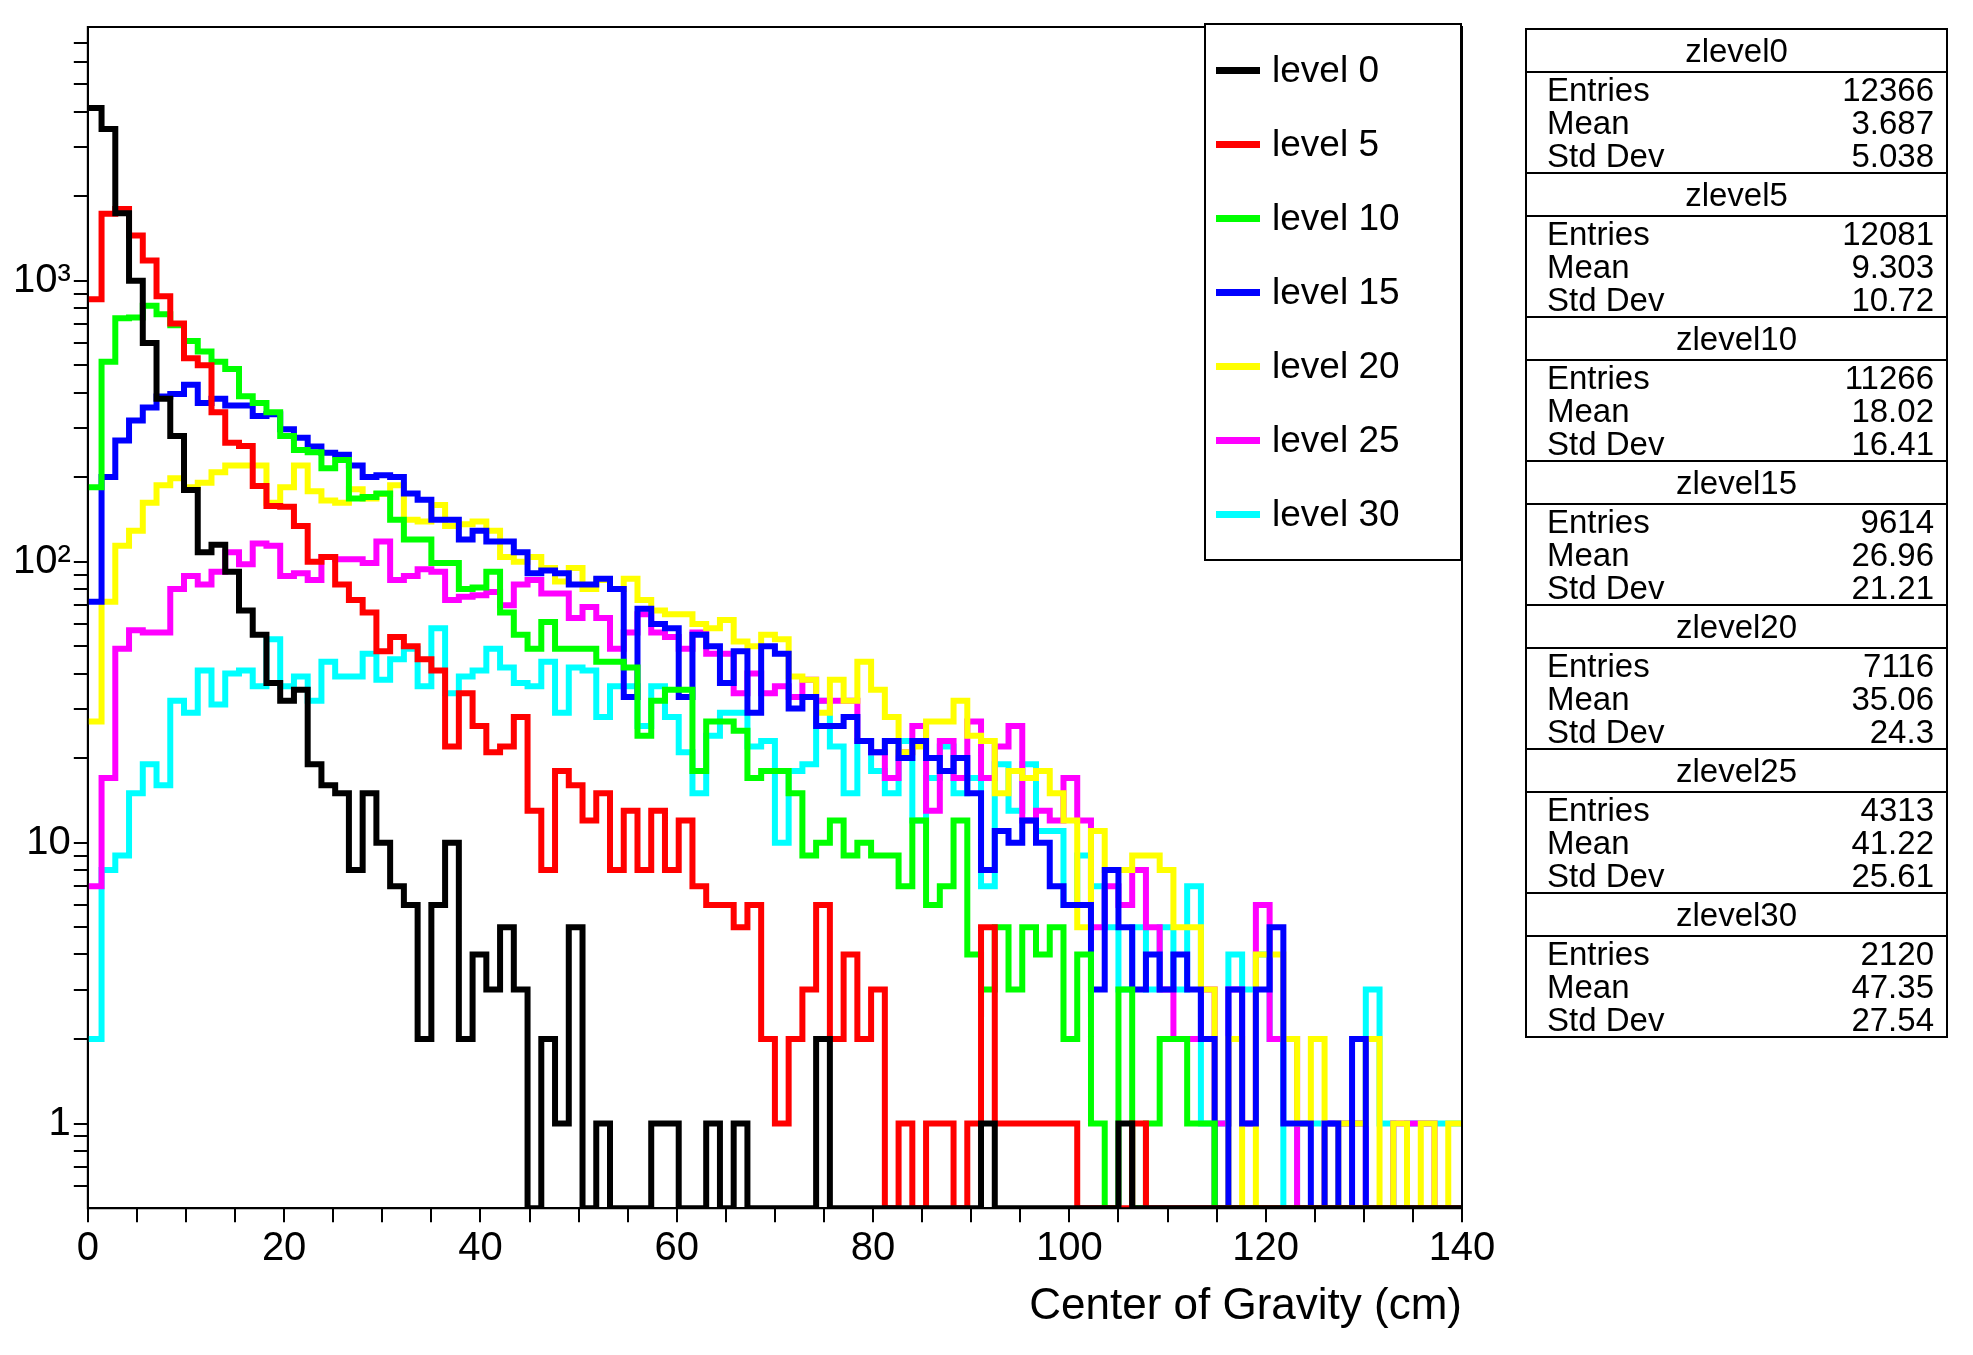 This screenshot has height=1355, width=1973. Describe the element at coordinates (1736, 770) in the screenshot. I see `text: zlevel25` at that location.